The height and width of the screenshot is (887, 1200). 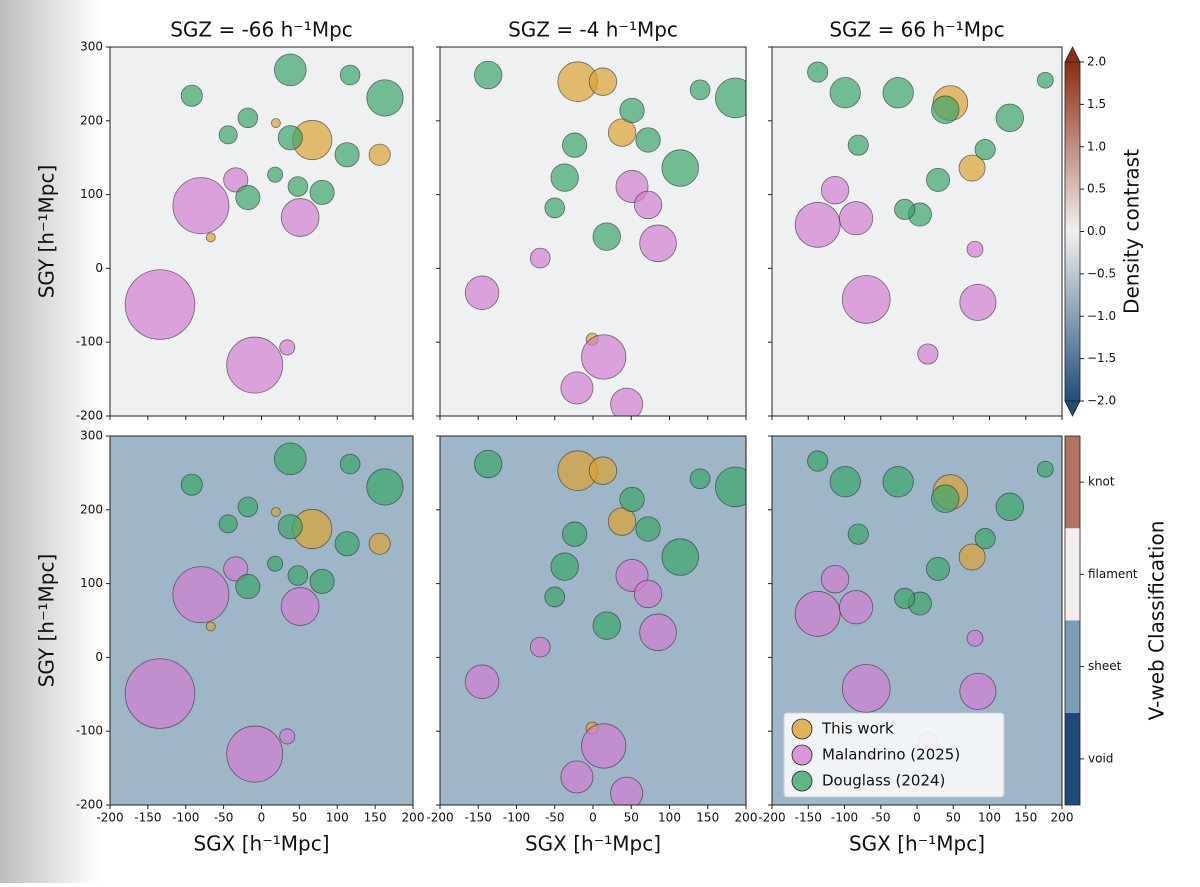 I want to click on cb-tick-label: void, so click(x=1100, y=758).